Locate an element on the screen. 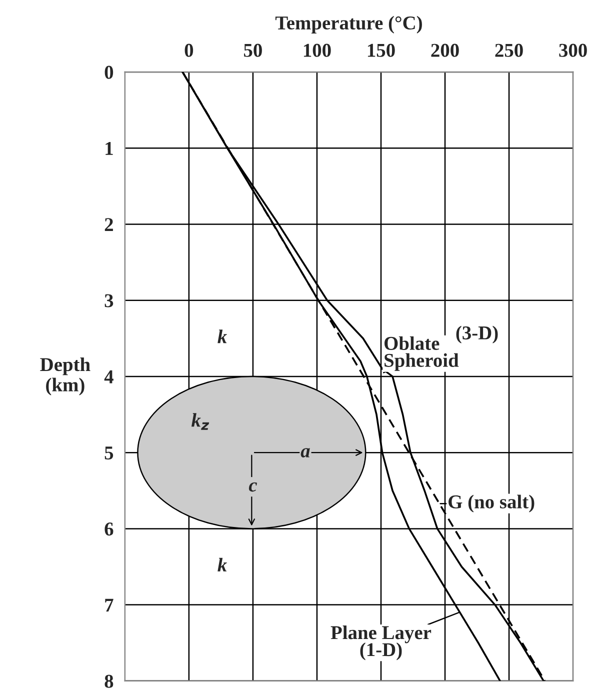 The image size is (592, 692). x-tick-label: 50 is located at coordinates (253, 50).